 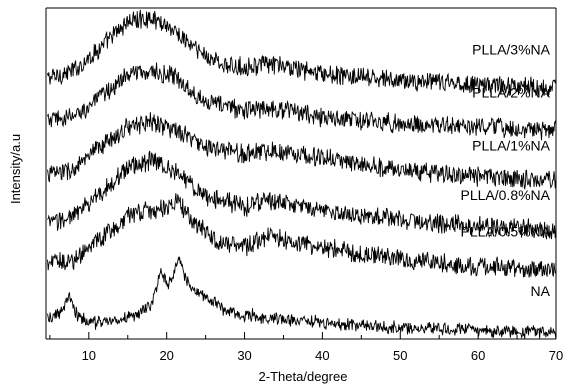 What do you see at coordinates (511, 49) in the screenshot?
I see `series-label-plla-3-na: PLLA/3%NA` at bounding box center [511, 49].